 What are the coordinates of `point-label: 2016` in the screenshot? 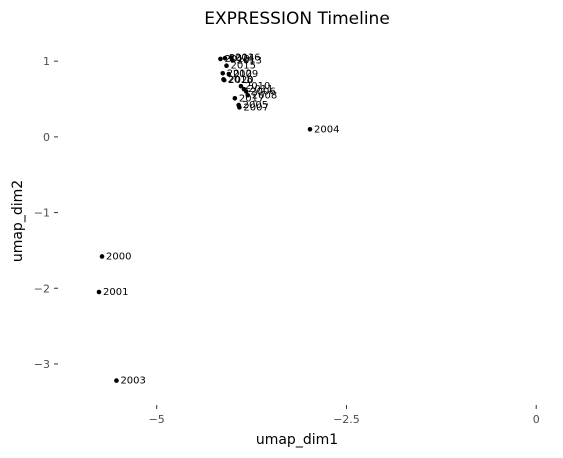 It's located at (247, 57).